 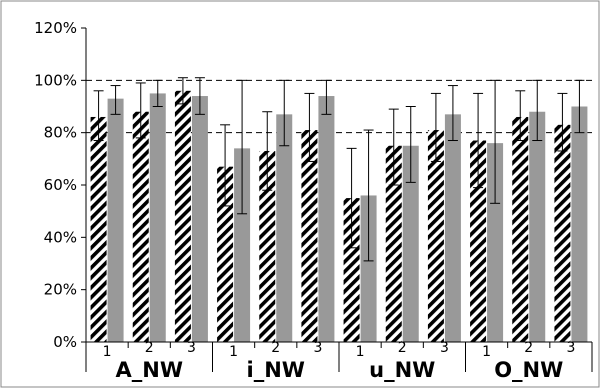 What do you see at coordinates (60, 290) in the screenshot?
I see `y-tick-label: 20%` at bounding box center [60, 290].